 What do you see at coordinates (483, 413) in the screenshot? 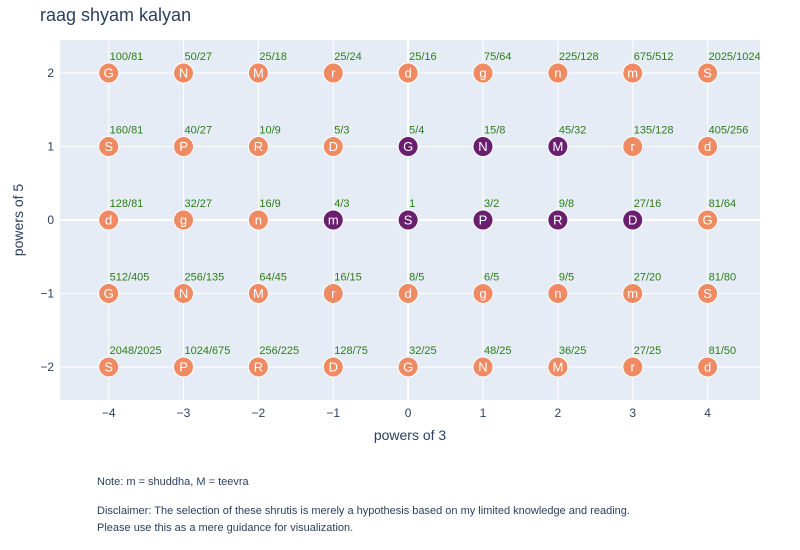
I see `x-tick-label: 1` at bounding box center [483, 413].